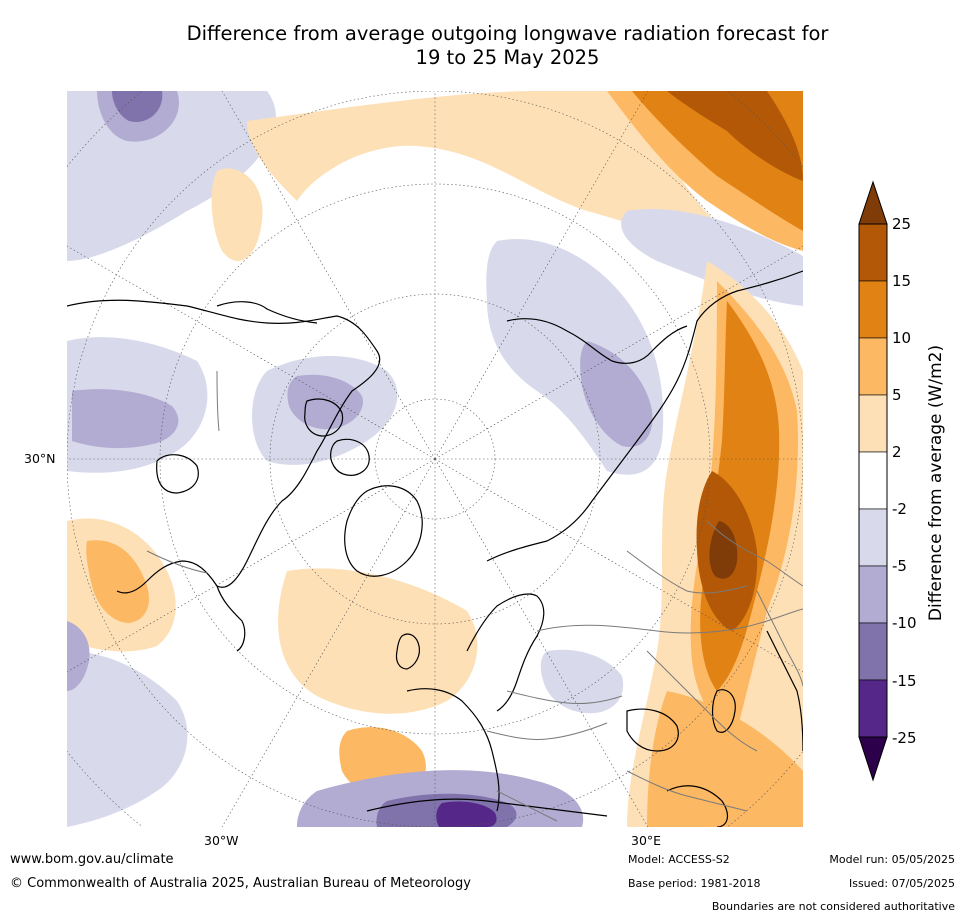 The width and height of the screenshot is (965, 919). I want to click on negative-anomaly-siberia-core, so click(616, 394).